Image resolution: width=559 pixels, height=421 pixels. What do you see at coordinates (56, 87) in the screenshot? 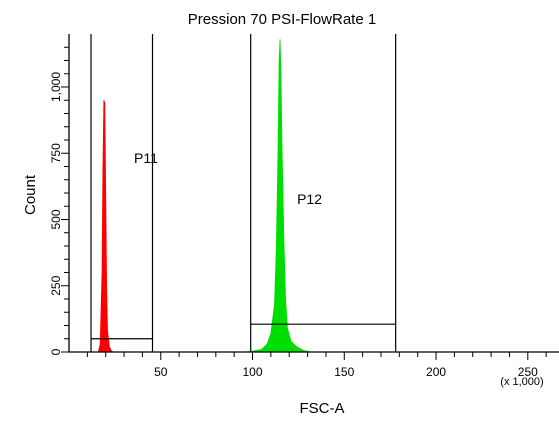
I see `y-tick-label: 1,000` at bounding box center [56, 87].